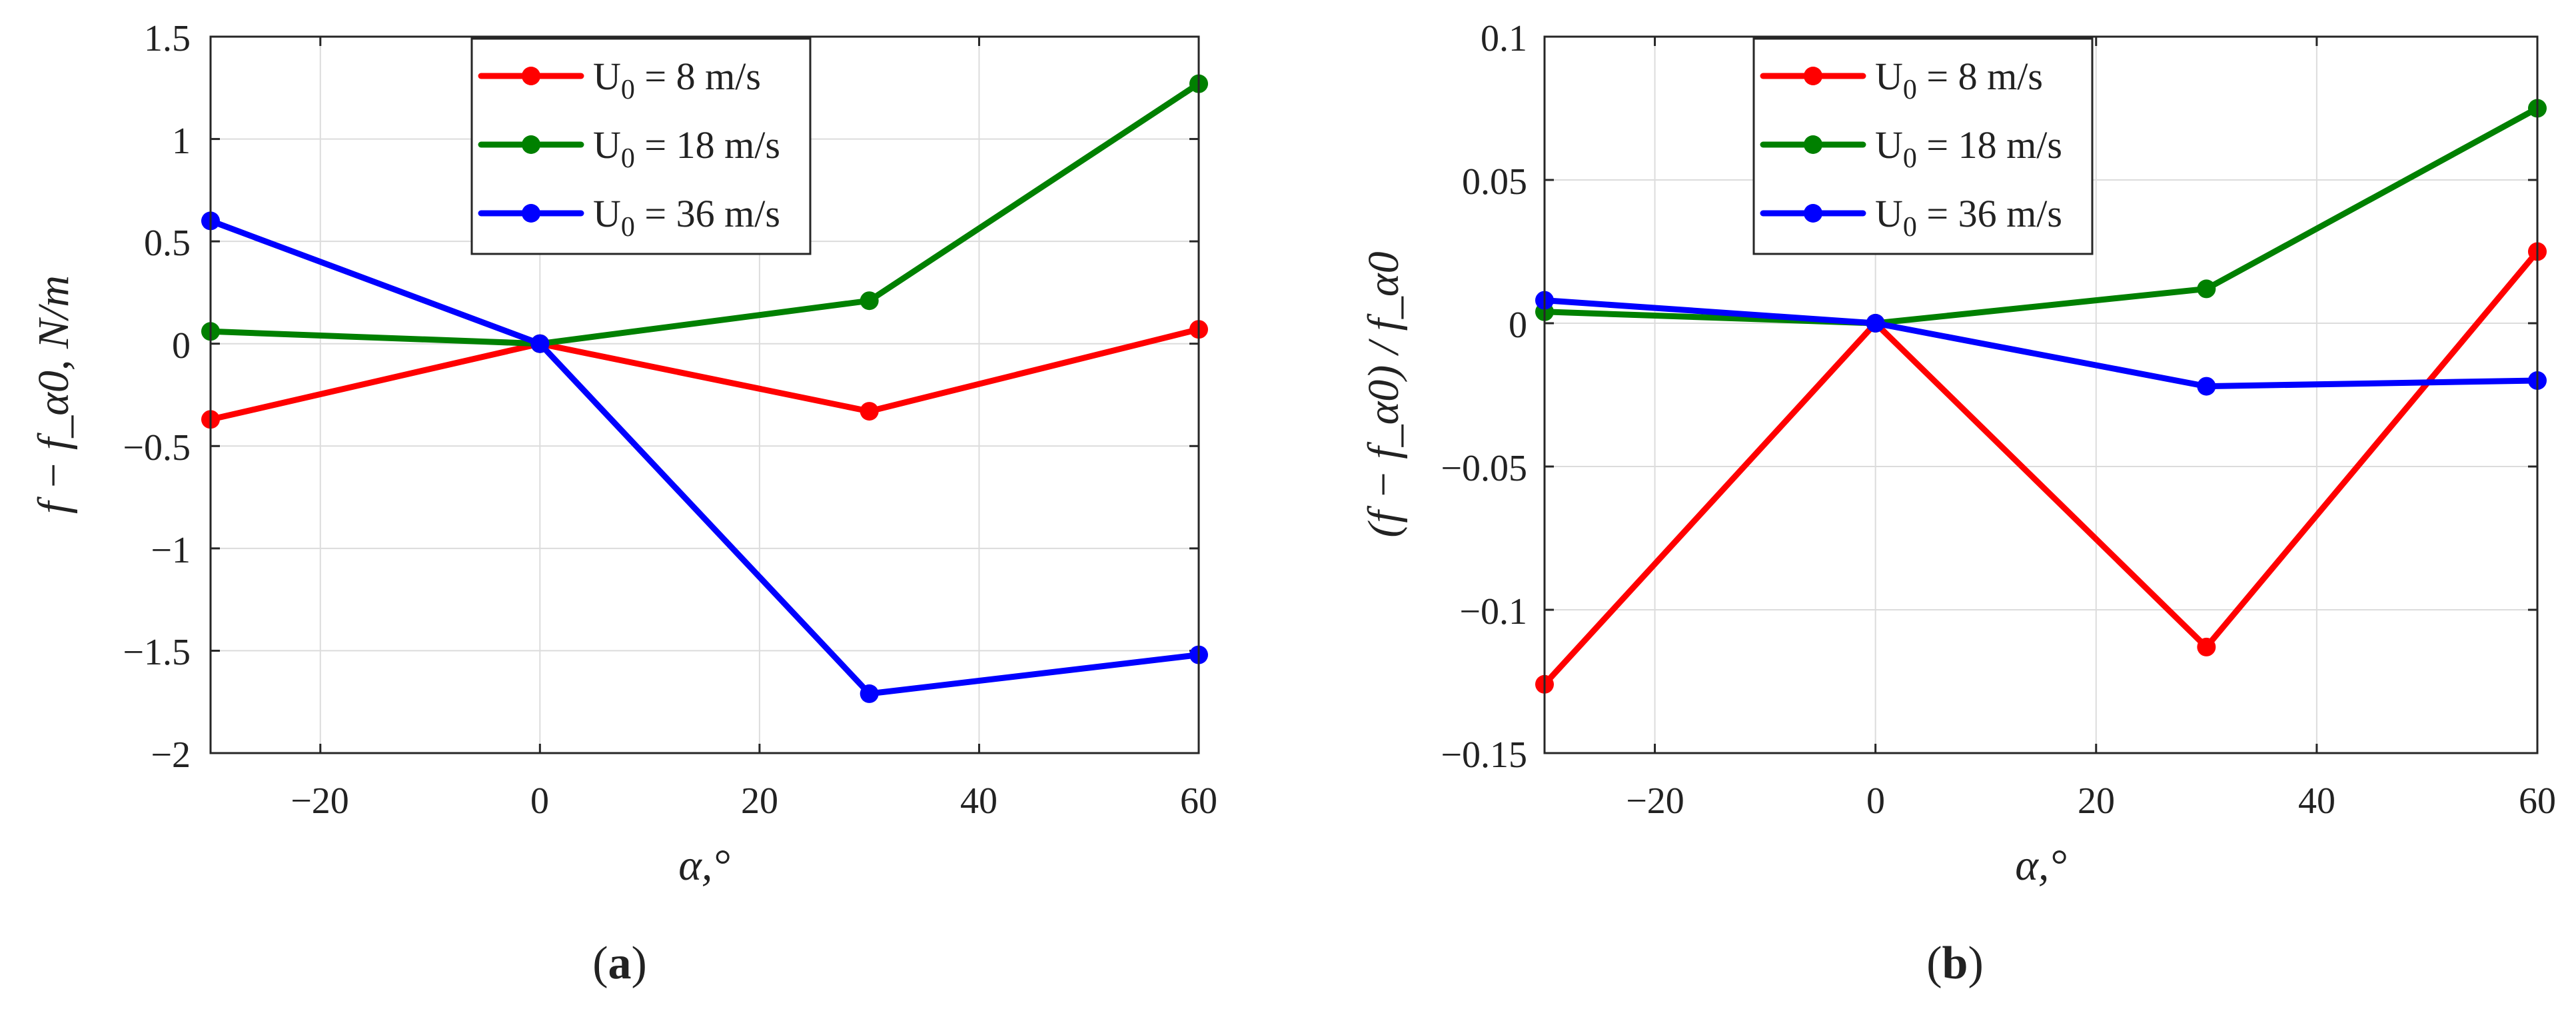 The image size is (2576, 1009). Describe the element at coordinates (760, 801) in the screenshot. I see `x-tick-label-a: 20` at that location.